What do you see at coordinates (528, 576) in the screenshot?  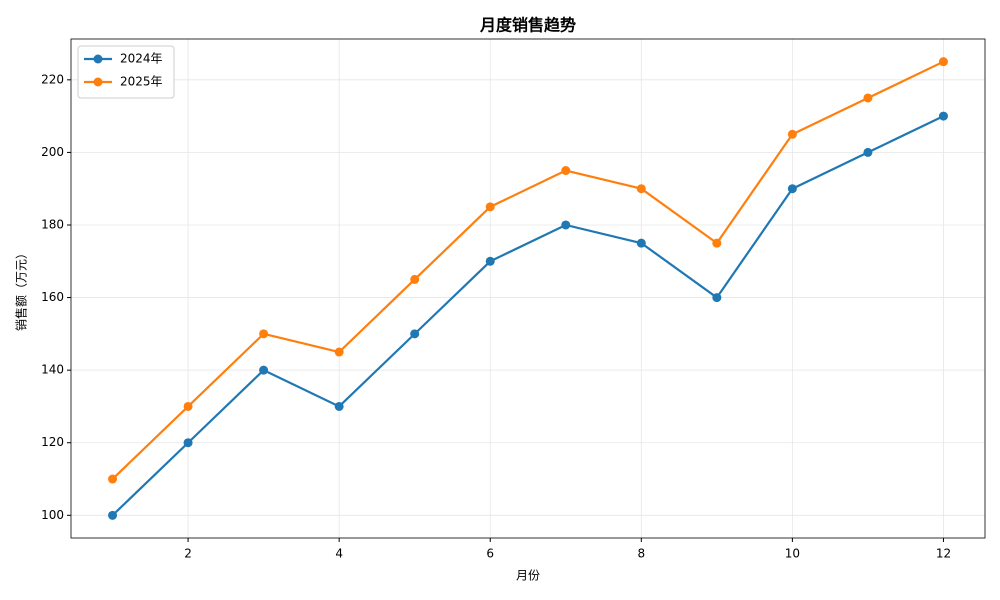 I see `x-axis-label: 月份` at bounding box center [528, 576].